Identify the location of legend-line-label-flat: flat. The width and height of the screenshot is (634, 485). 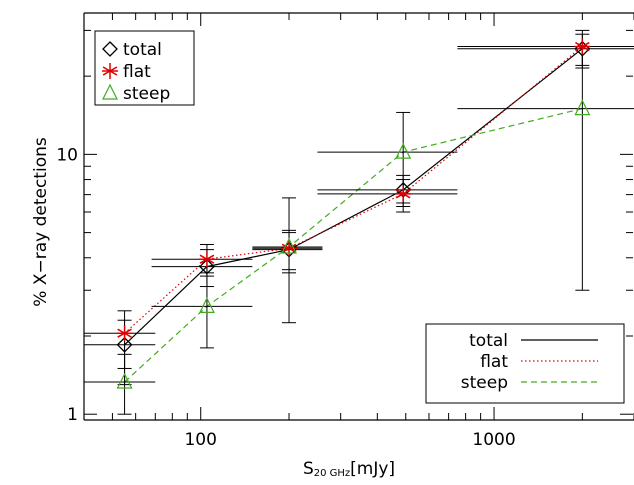
(494, 362).